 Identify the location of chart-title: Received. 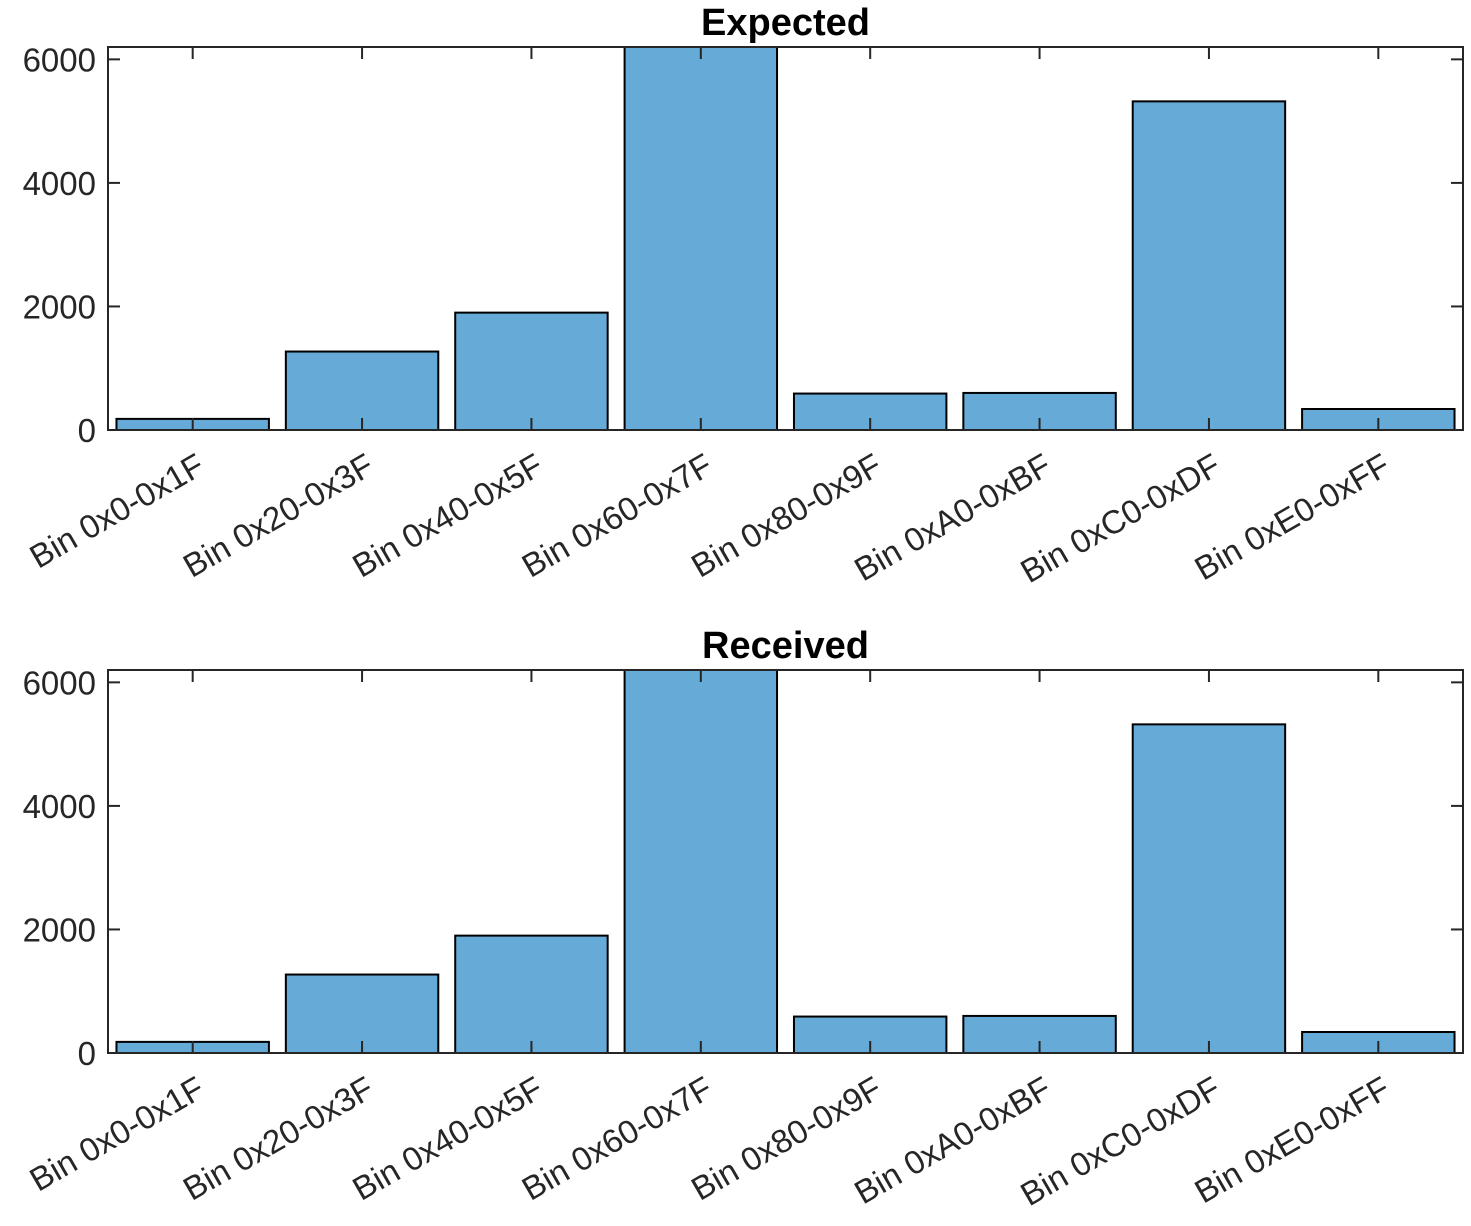
(785, 646).